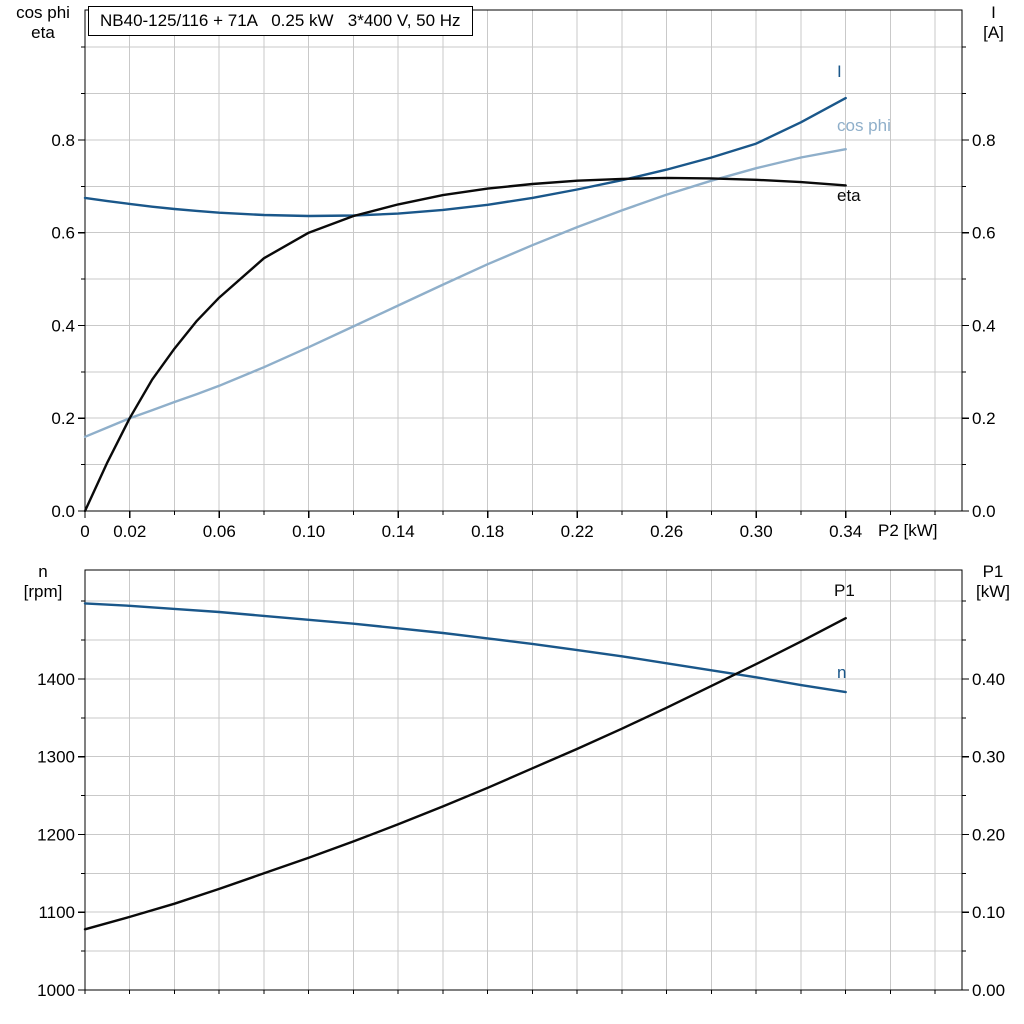  I want to click on y-tick-label-left: 0.8, so click(63, 140).